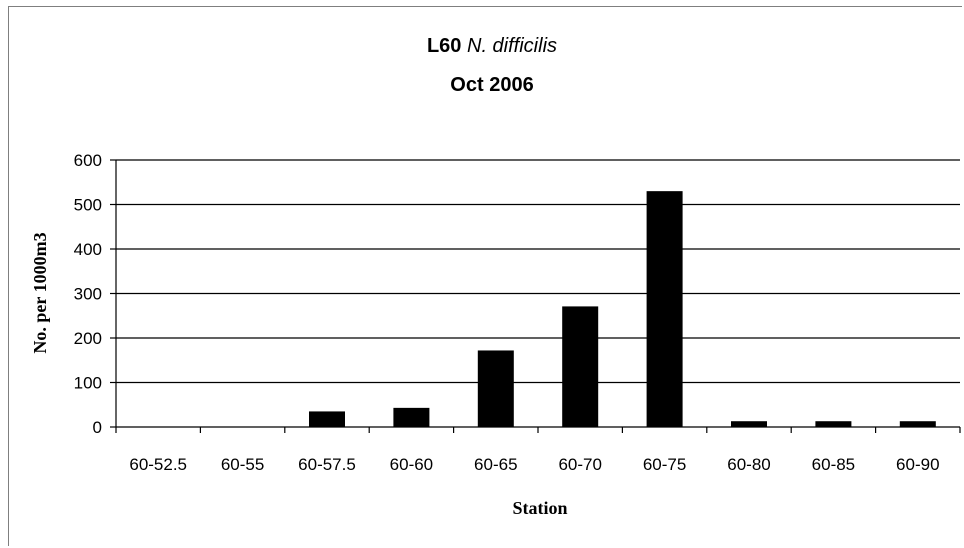 The height and width of the screenshot is (548, 964). What do you see at coordinates (748, 464) in the screenshot?
I see `x-tick-label: 60-80` at bounding box center [748, 464].